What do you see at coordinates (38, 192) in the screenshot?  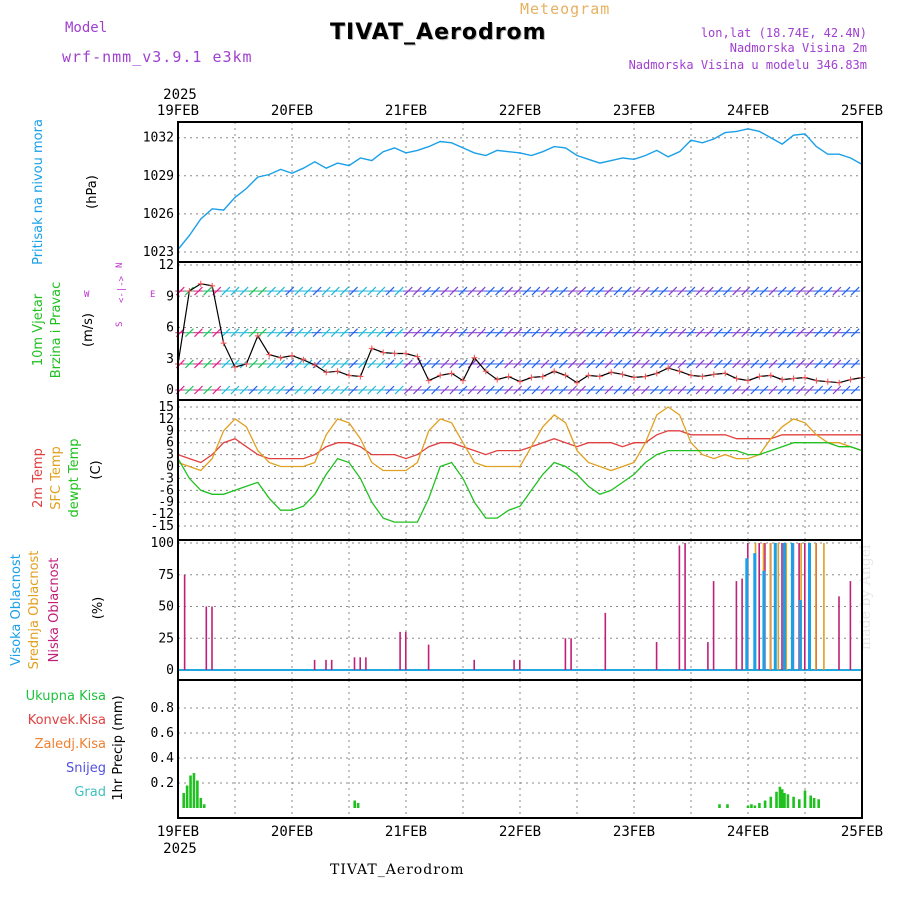 I see `pressure-axis-title: Pritisak na nivou mora` at bounding box center [38, 192].